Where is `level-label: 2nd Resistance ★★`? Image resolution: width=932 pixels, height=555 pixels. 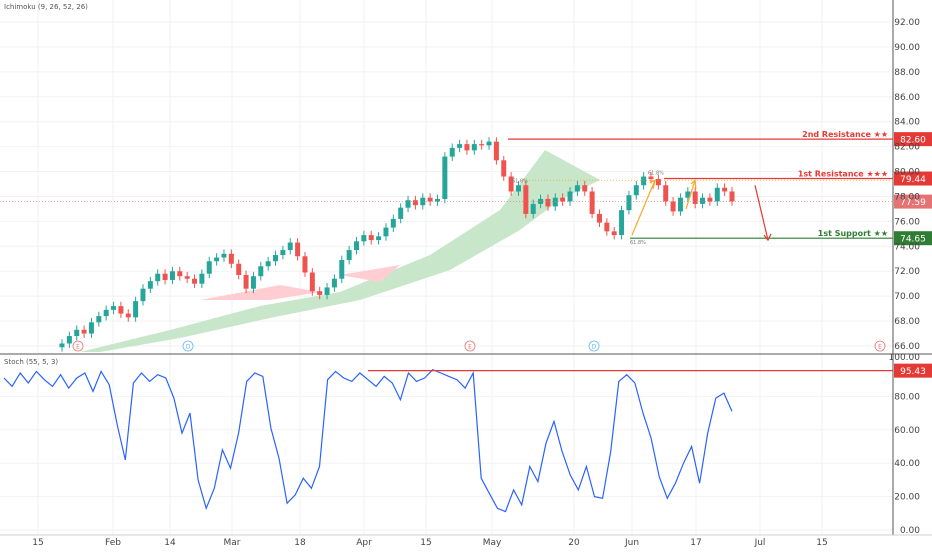
level-label: 2nd Resistance ★★ is located at coordinates (845, 134).